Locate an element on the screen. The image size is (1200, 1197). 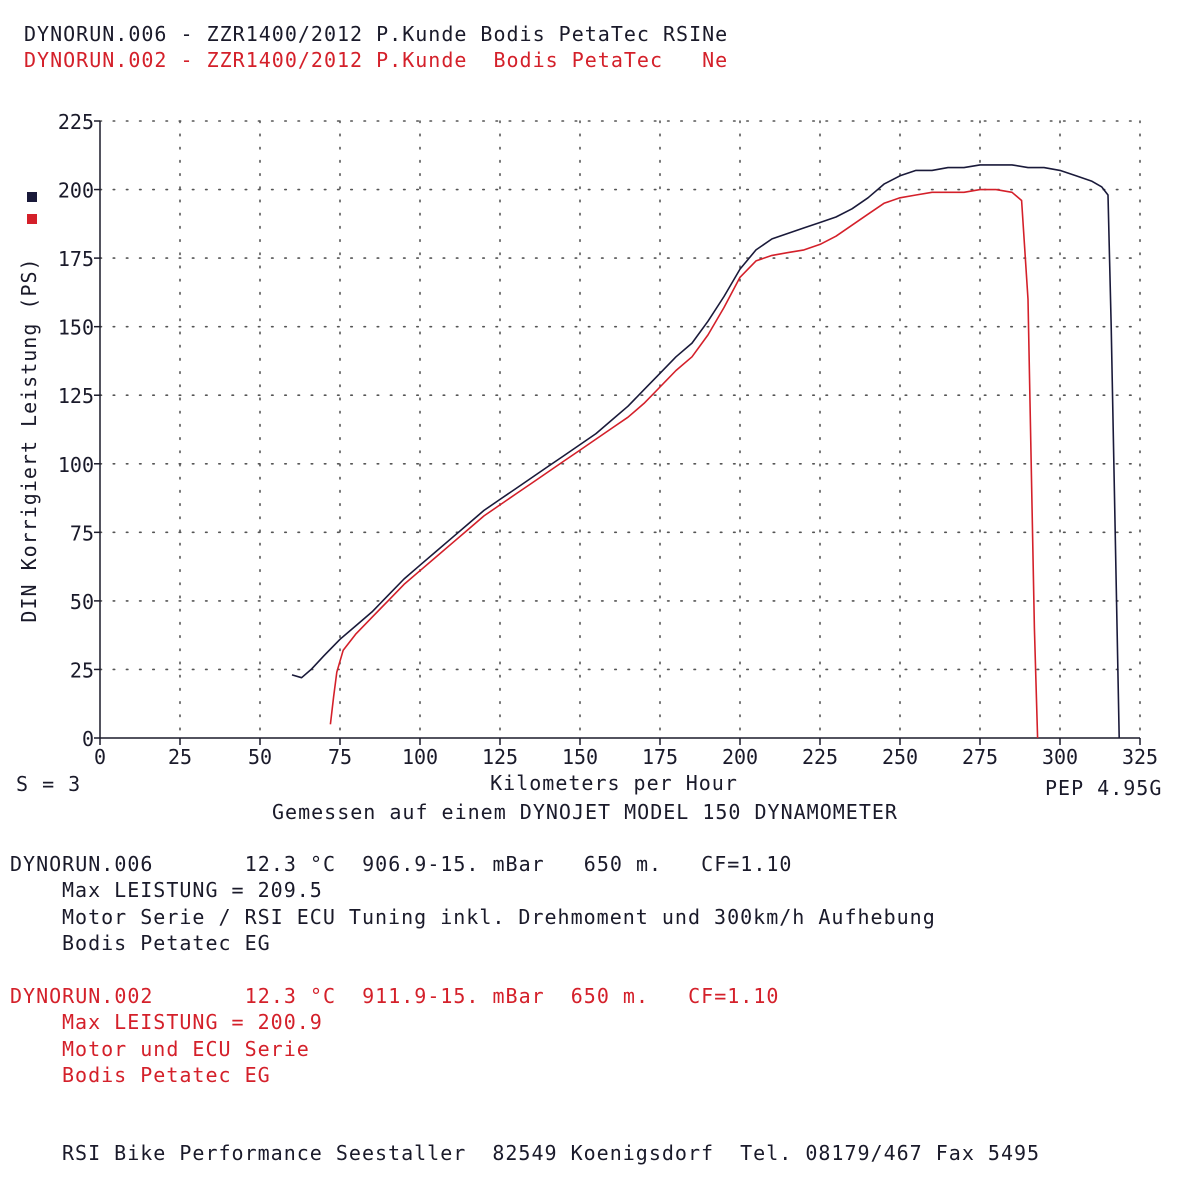
x-axis-label: Kilometers per Hour is located at coordinates (614, 783).